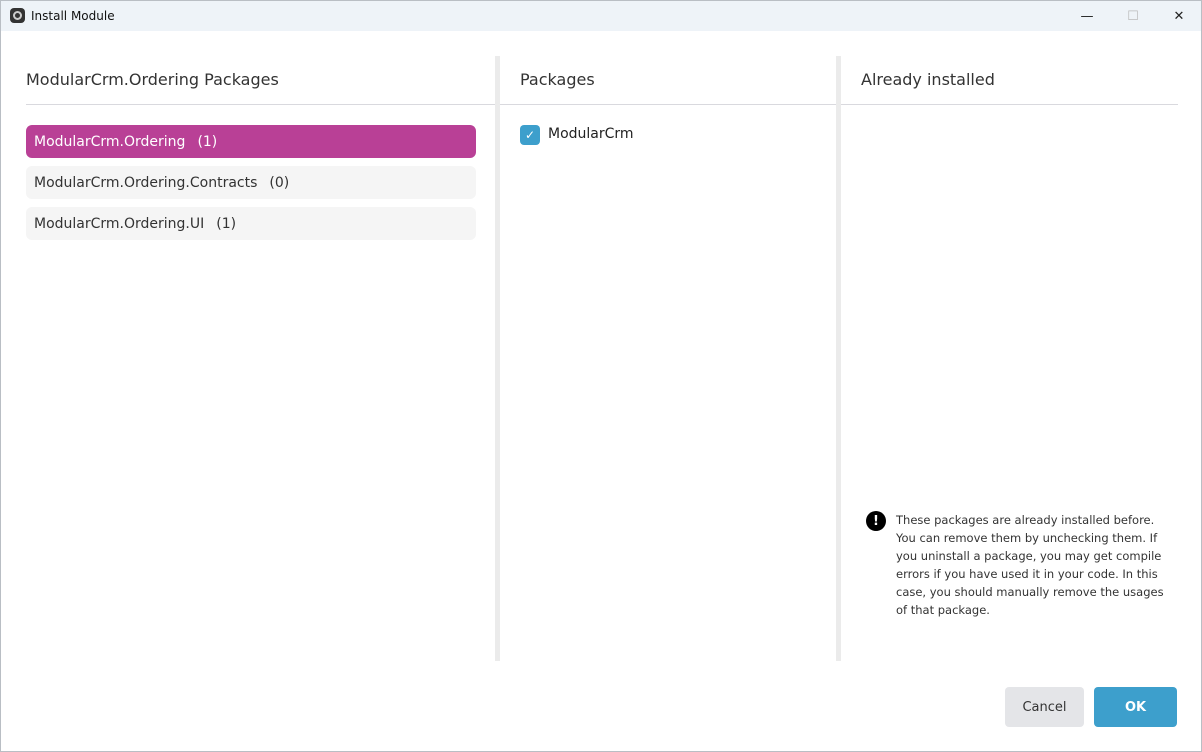 This screenshot has height=752, width=1202. I want to click on window-title: Install Module, so click(73, 16).